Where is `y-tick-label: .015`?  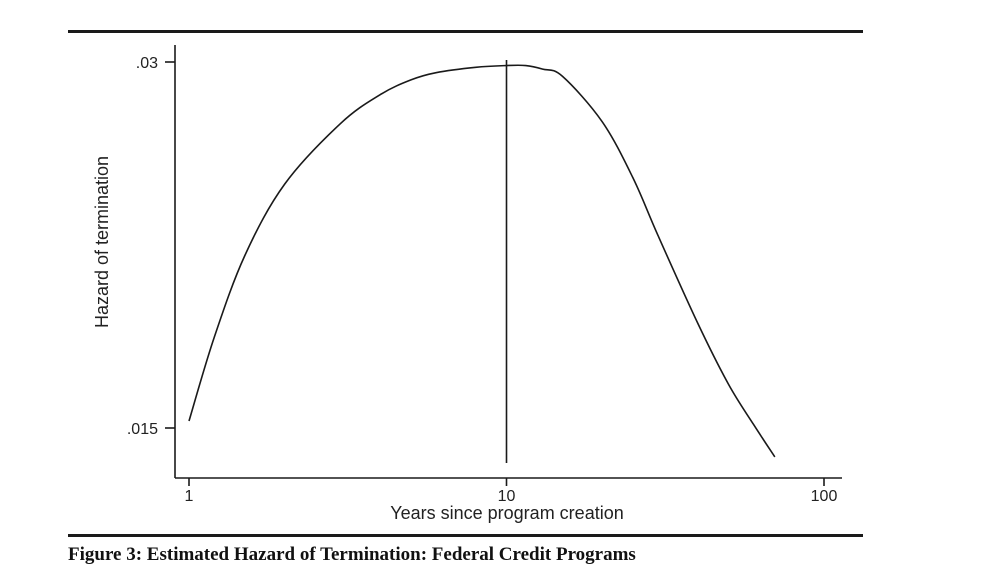 y-tick-label: .015 is located at coordinates (142, 429).